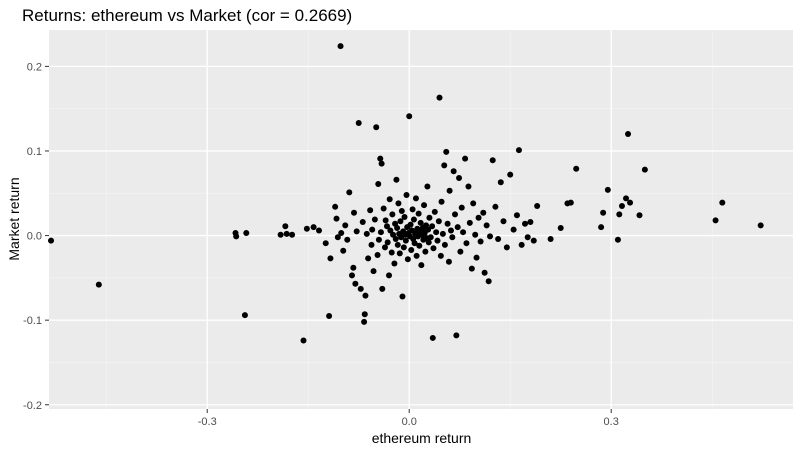 This screenshot has width=800, height=450. I want to click on y-tick-label: -0.2, so click(32, 406).